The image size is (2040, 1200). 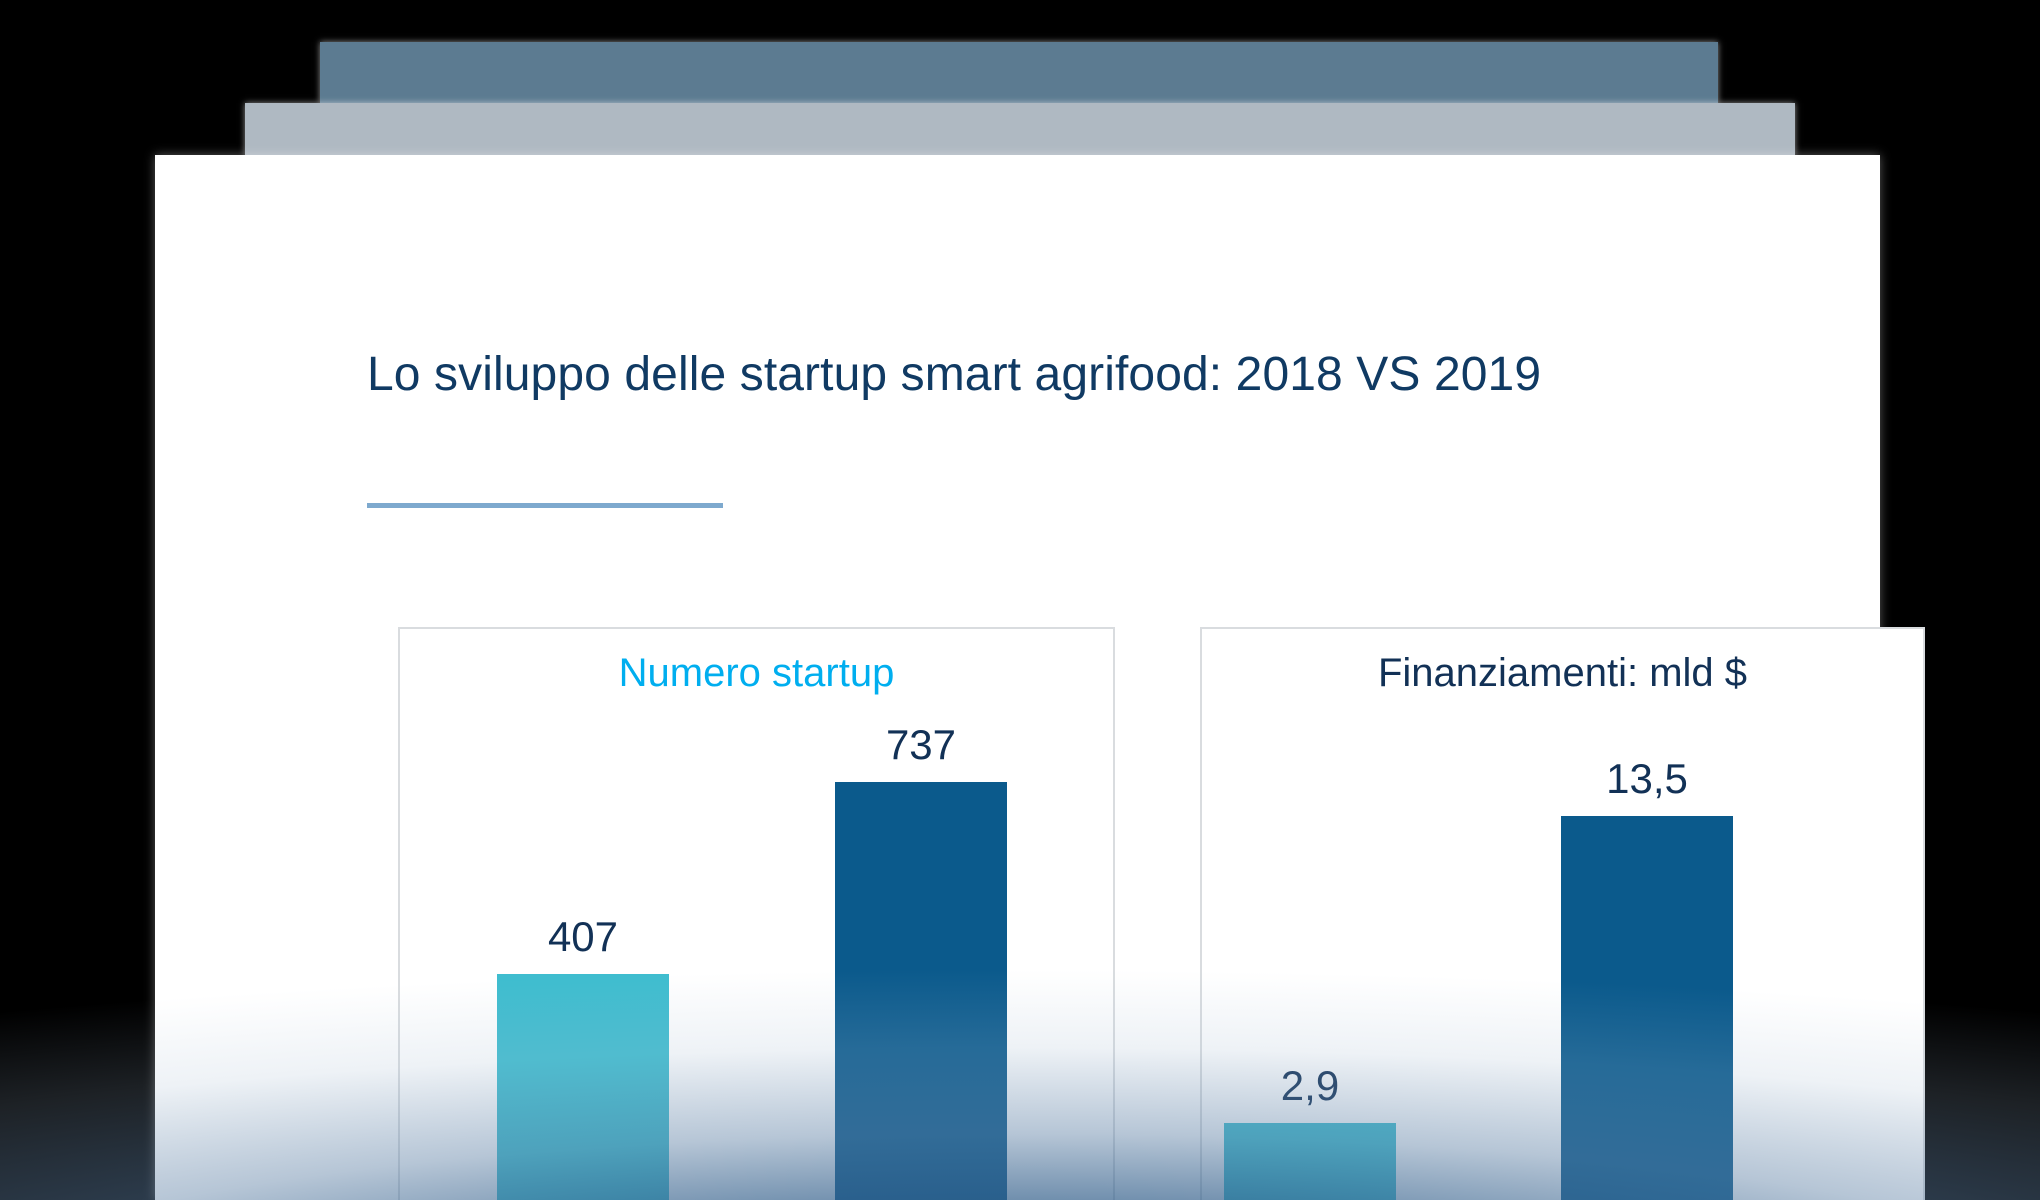 I want to click on plot-area-right: 2,9 13,5, so click(x=1562, y=959).